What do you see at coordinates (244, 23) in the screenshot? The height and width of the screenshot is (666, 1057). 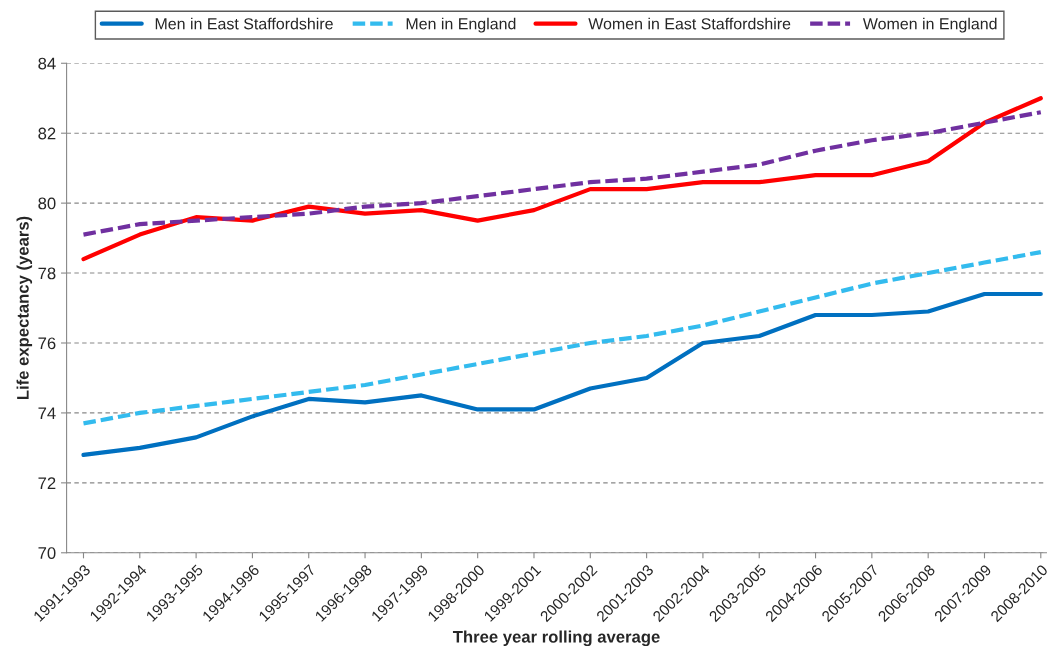 I see `legend-label: Men in East Staffordshire` at bounding box center [244, 23].